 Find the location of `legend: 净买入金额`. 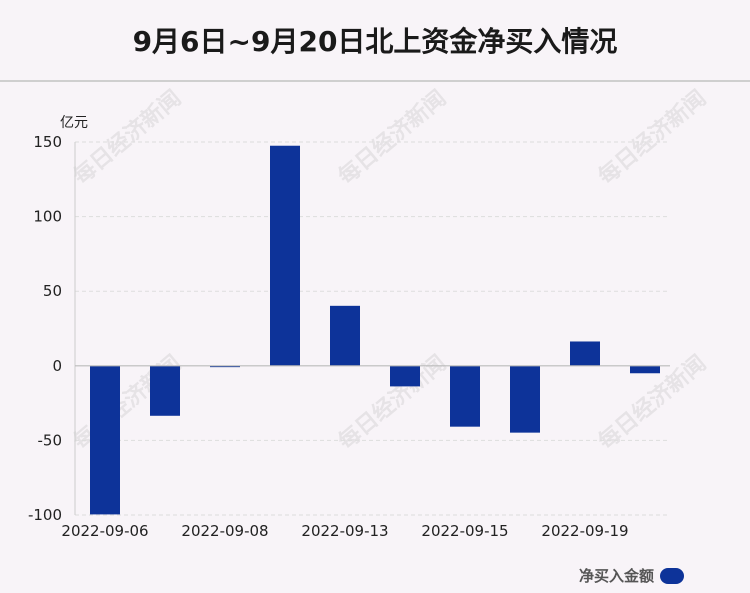

legend: 净买入金额 is located at coordinates (631, 575).